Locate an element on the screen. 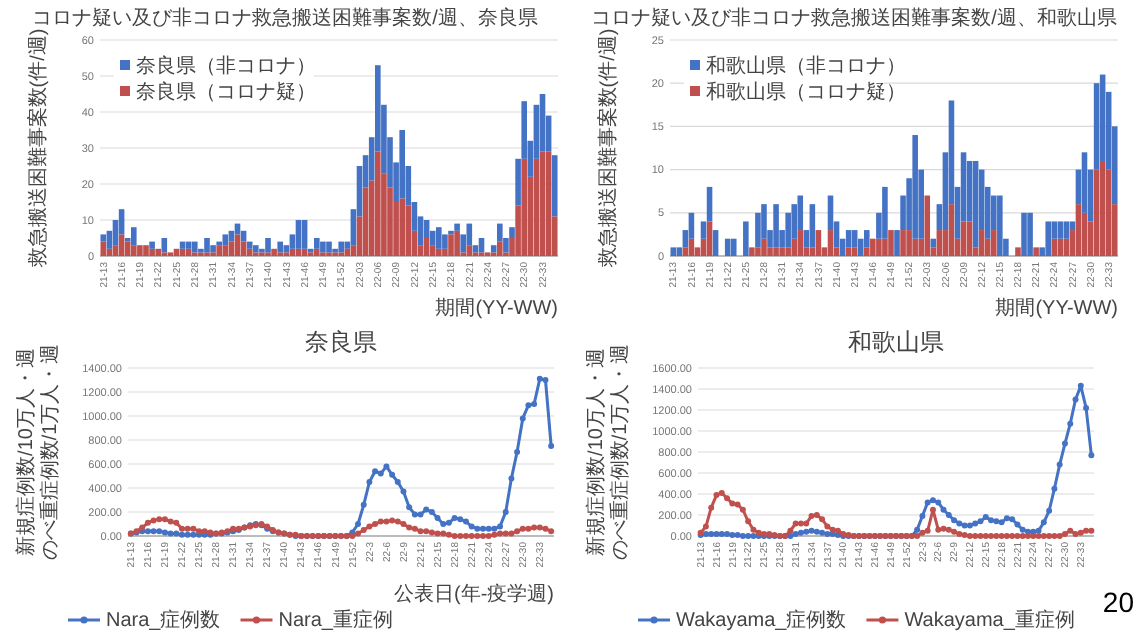 The width and height of the screenshot is (1138, 640). chart-title: 和歌山県 is located at coordinates (896, 342).